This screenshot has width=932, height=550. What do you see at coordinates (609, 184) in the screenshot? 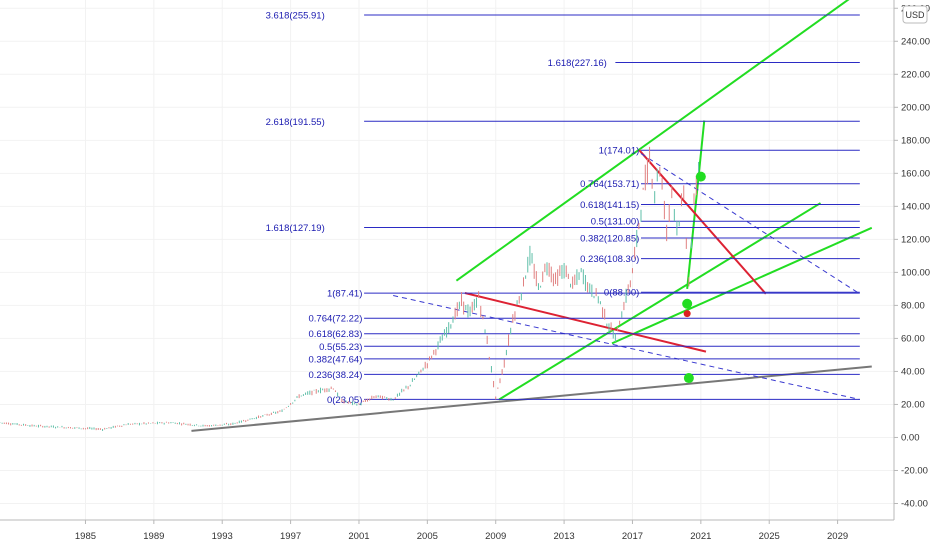
I see `fib-level-label: 0.764(153.71)` at bounding box center [609, 184].